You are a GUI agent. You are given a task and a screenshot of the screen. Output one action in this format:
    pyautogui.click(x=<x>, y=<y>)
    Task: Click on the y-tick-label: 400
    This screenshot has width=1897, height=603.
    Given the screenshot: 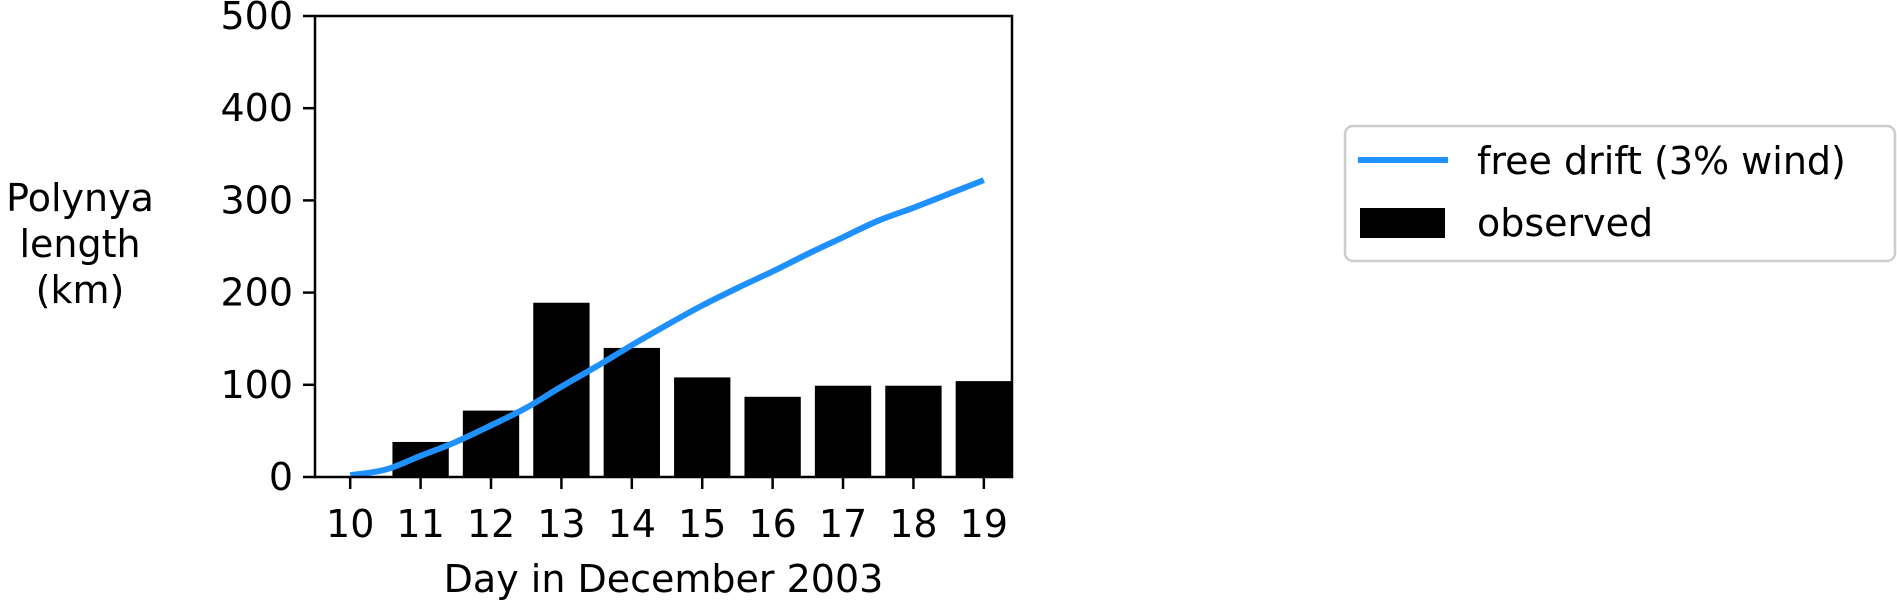 What is the action you would take?
    pyautogui.click(x=256, y=108)
    